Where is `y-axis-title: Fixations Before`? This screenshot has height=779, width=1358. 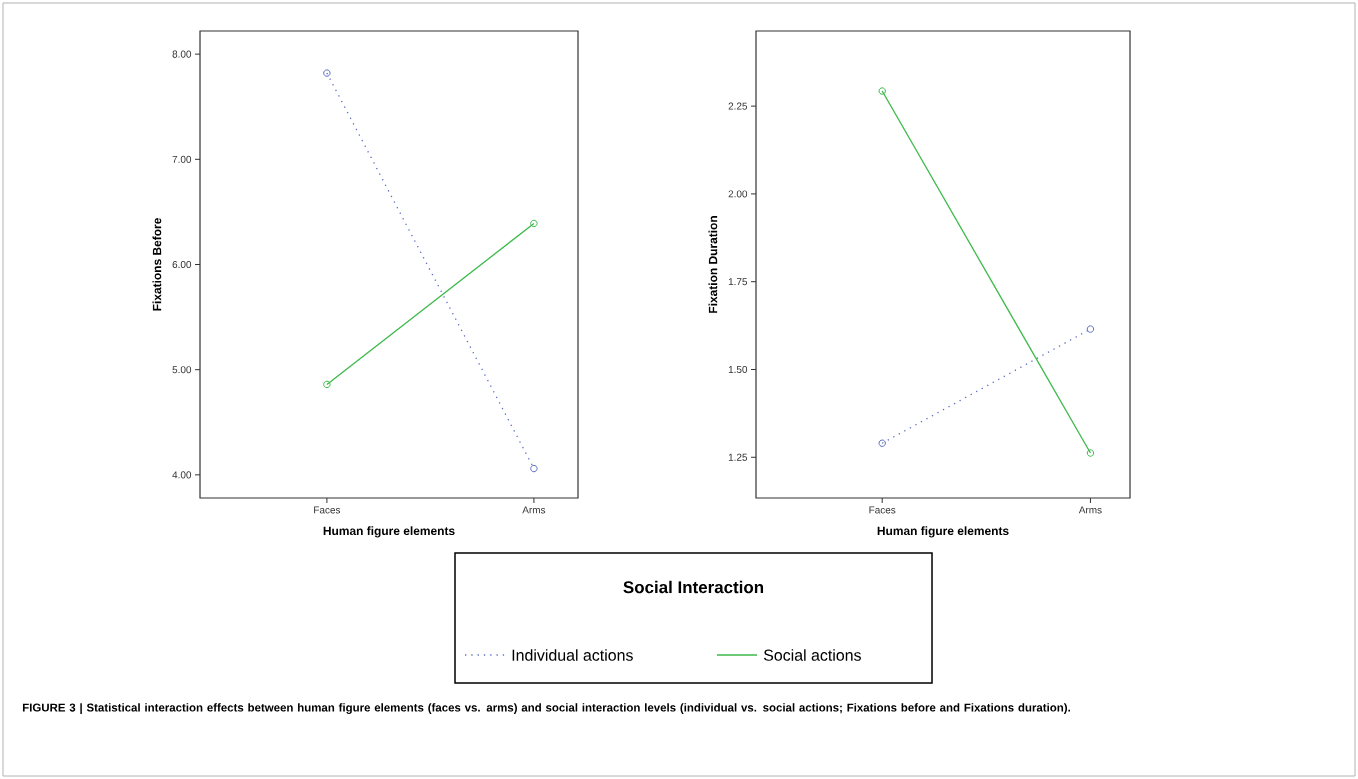
y-axis-title: Fixations Before is located at coordinates (157, 264).